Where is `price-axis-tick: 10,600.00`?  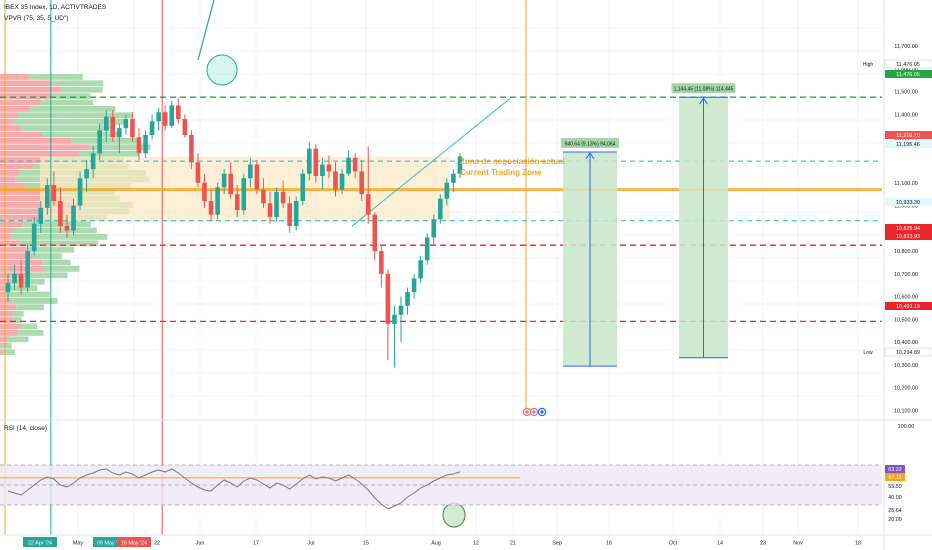
price-axis-tick: 10,600.00 is located at coordinates (906, 298).